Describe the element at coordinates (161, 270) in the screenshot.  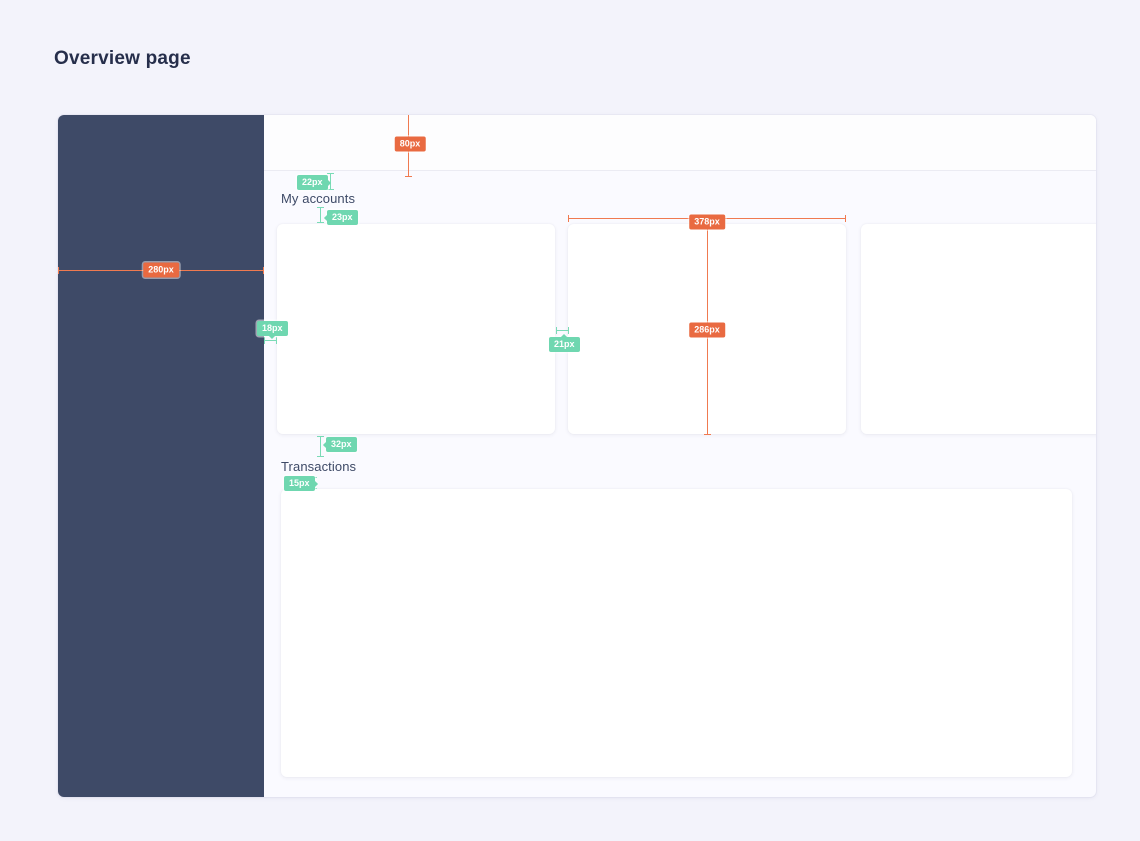
I see `measurement-badge: 280px` at that location.